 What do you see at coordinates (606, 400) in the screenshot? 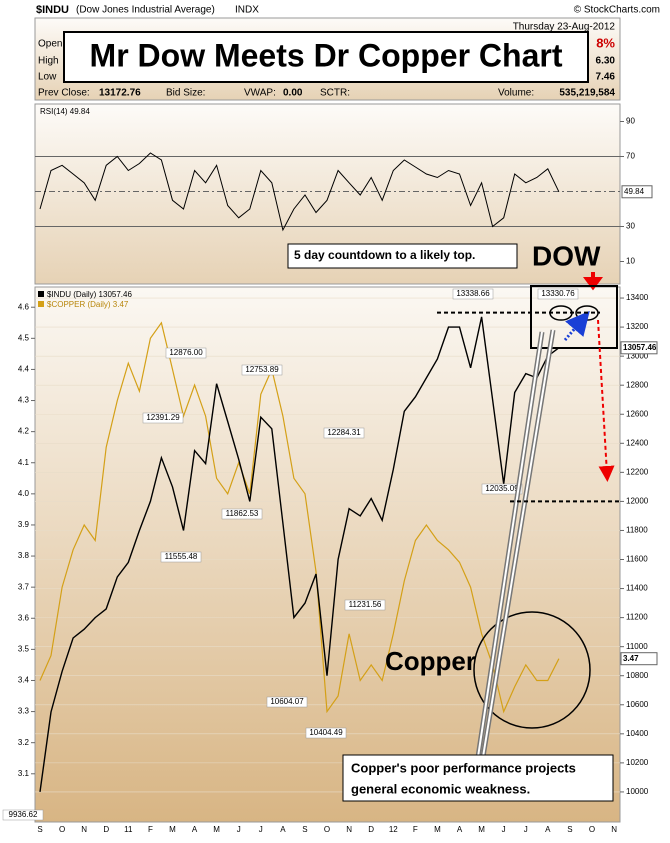
I see `red-dashed-arrow` at bounding box center [606, 400].